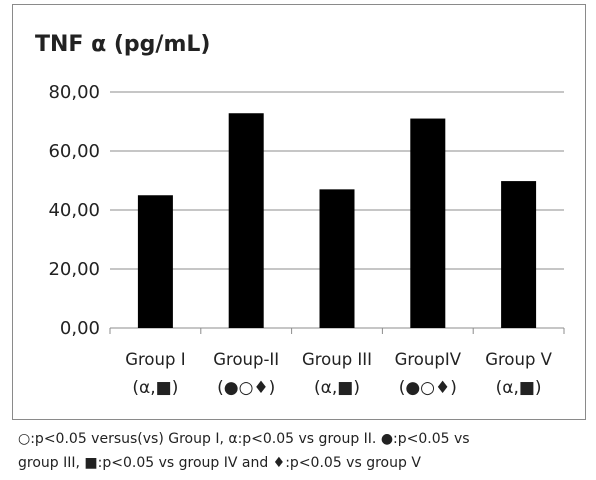 This screenshot has height=480, width=596. What do you see at coordinates (122, 44) in the screenshot?
I see `chart-title: TNF α (pg/mL)` at bounding box center [122, 44].